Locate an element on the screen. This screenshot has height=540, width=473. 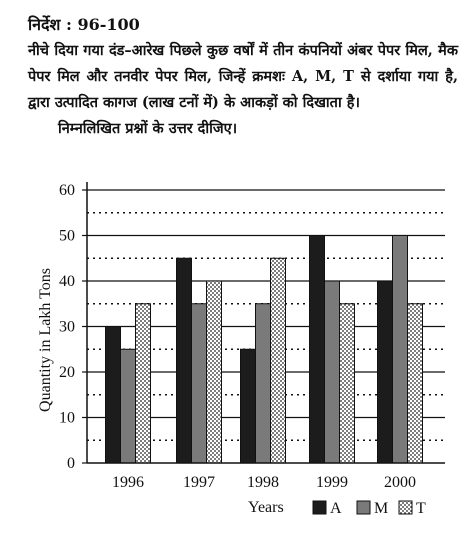
y-tick-label: 60 is located at coordinates (67, 190).